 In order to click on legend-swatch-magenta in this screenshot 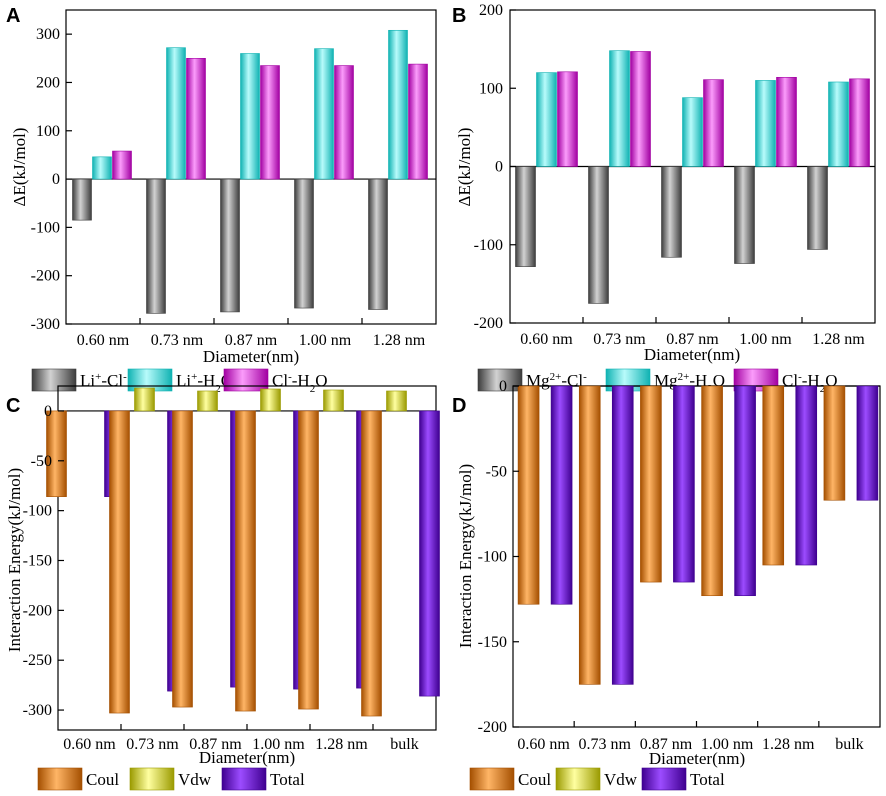, I will do `click(246, 380)`.